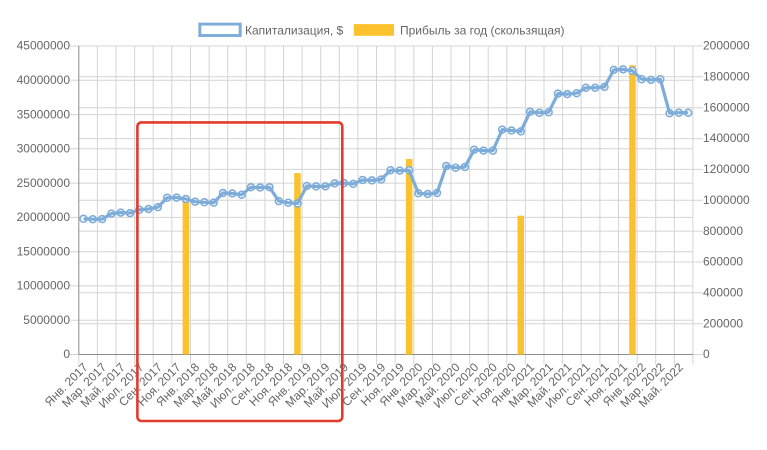  Describe the element at coordinates (726, 107) in the screenshot. I see `svg-text: 1600000` at that location.